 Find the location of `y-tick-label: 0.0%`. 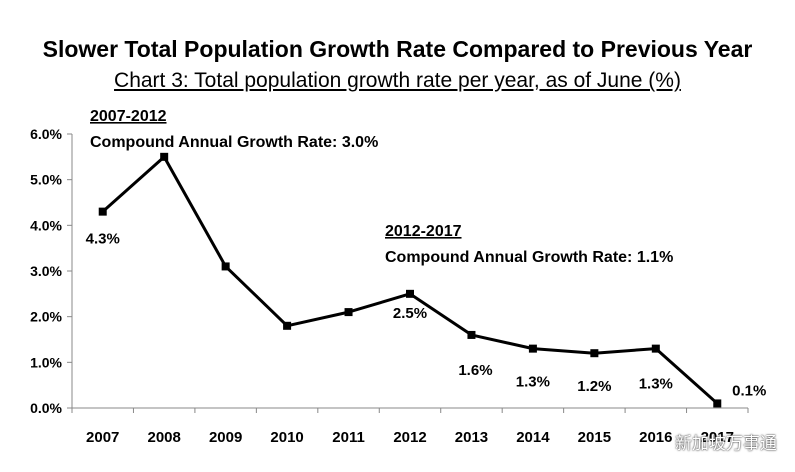

y-tick-label: 0.0% is located at coordinates (46, 408).